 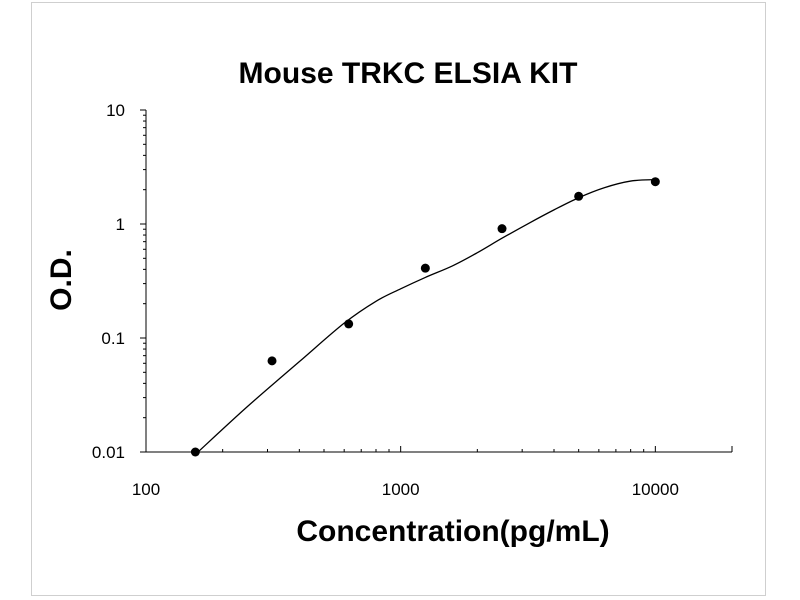 I want to click on x-axis-title: Concentration(pg/mL), so click(x=452, y=531).